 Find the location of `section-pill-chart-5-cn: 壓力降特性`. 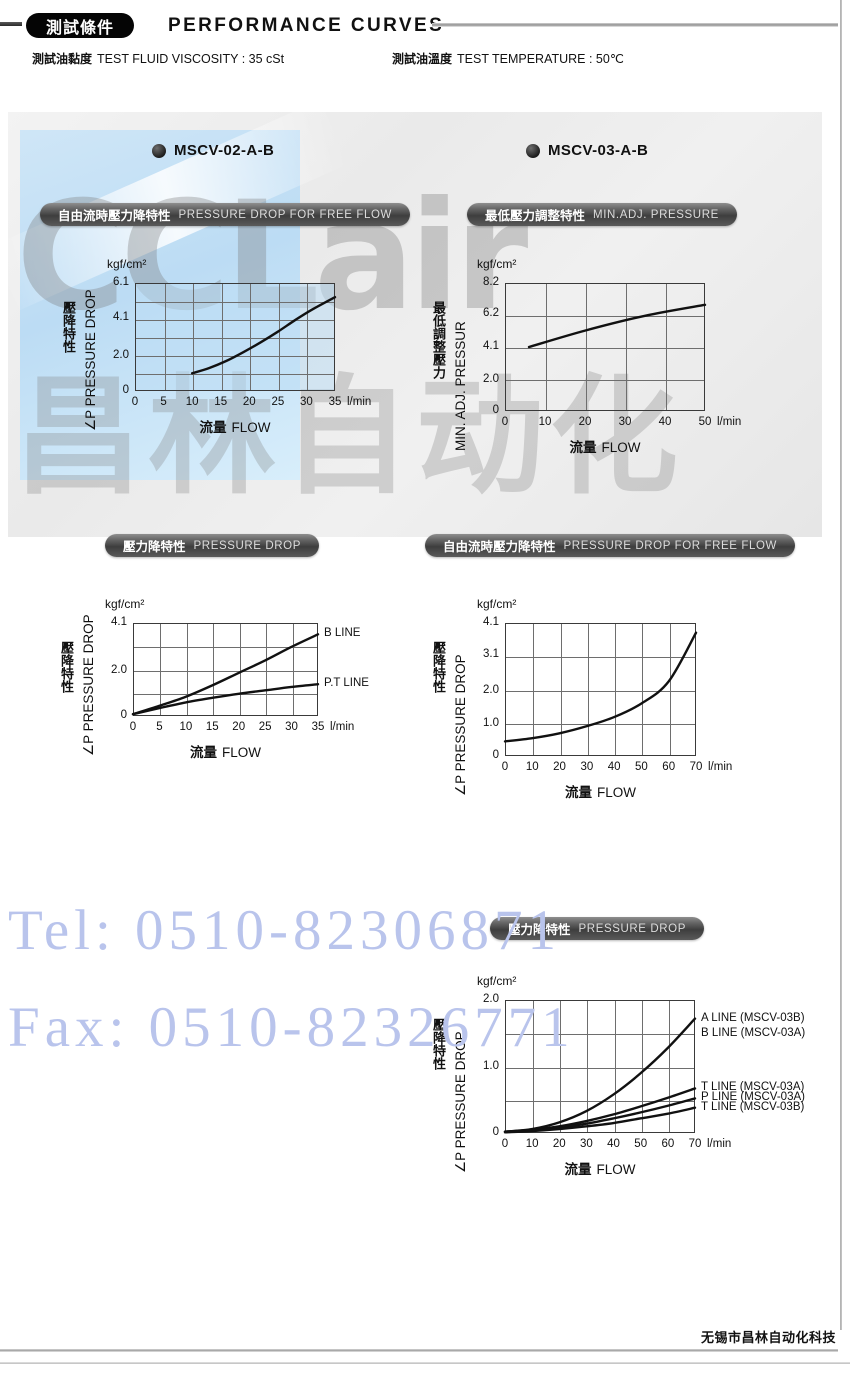

section-pill-chart-5-cn: 壓力降特性 is located at coordinates (539, 930).